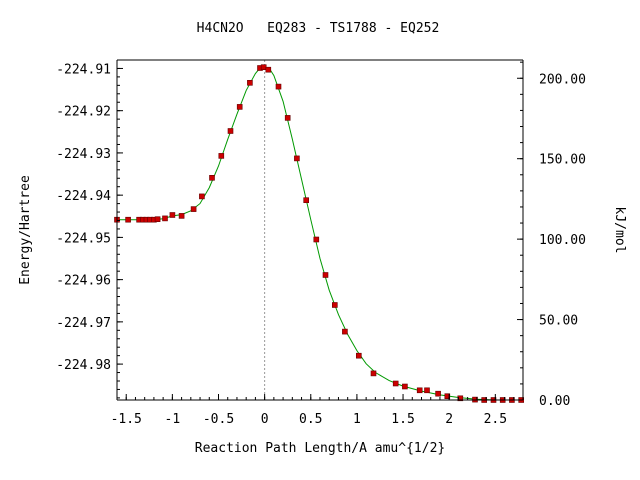  I want to click on y2-axis-label: kJ/mol, so click(619, 230).